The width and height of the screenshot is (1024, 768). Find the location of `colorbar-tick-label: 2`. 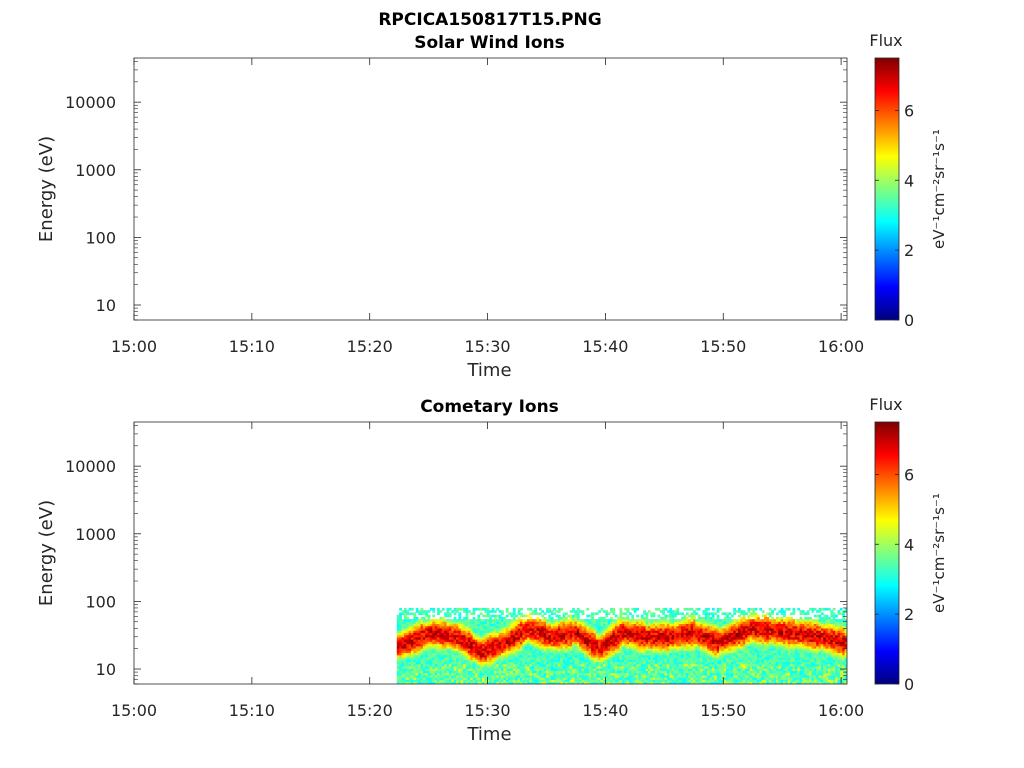

colorbar-tick-label: 2 is located at coordinates (909, 250).